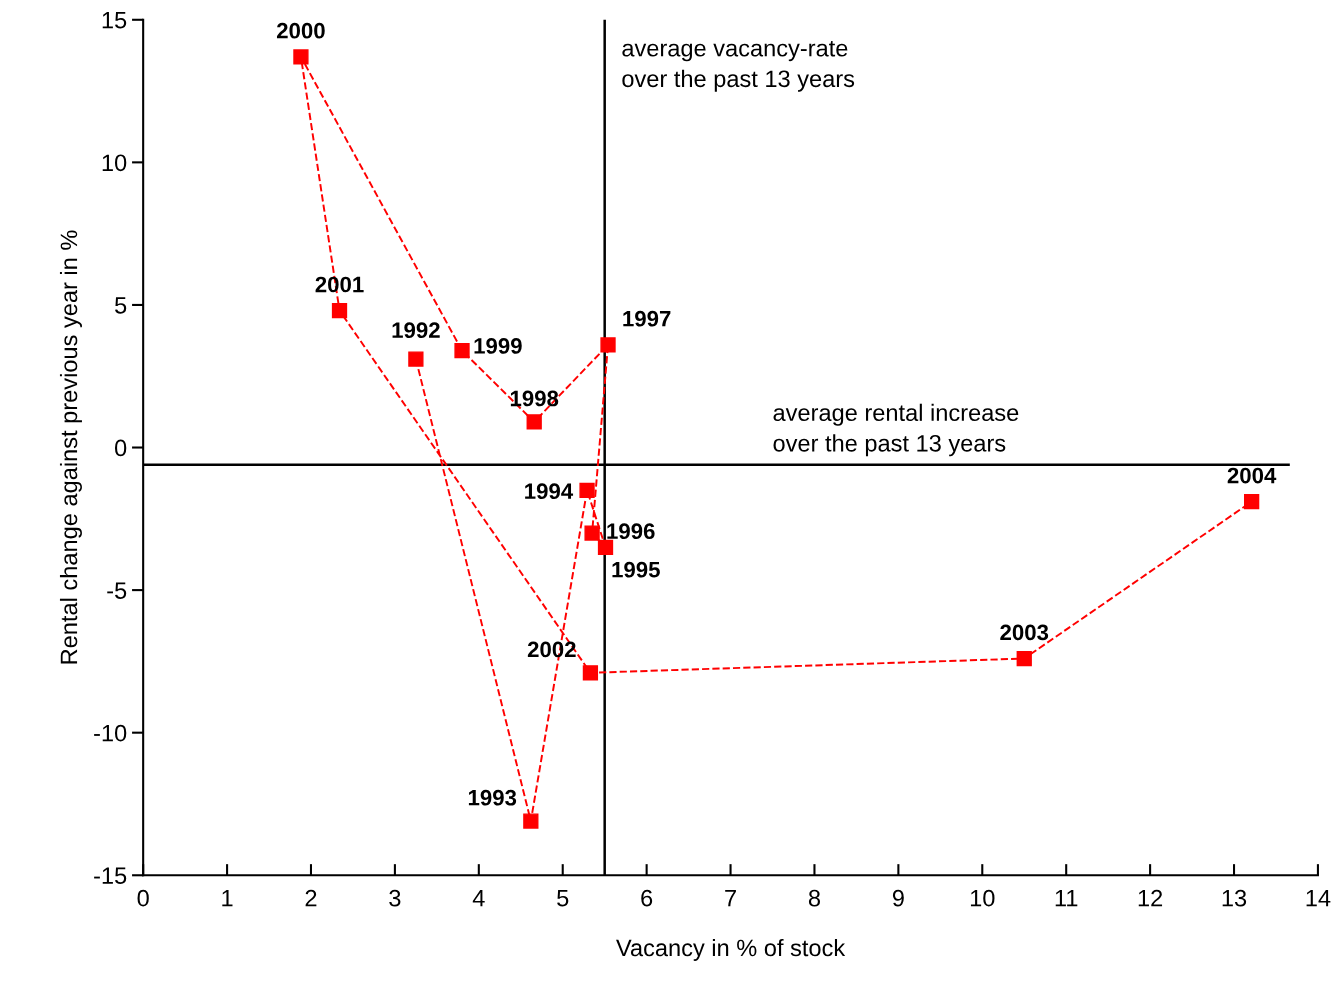 The height and width of the screenshot is (989, 1338). What do you see at coordinates (478, 898) in the screenshot?
I see `x-tick-label: 4` at bounding box center [478, 898].